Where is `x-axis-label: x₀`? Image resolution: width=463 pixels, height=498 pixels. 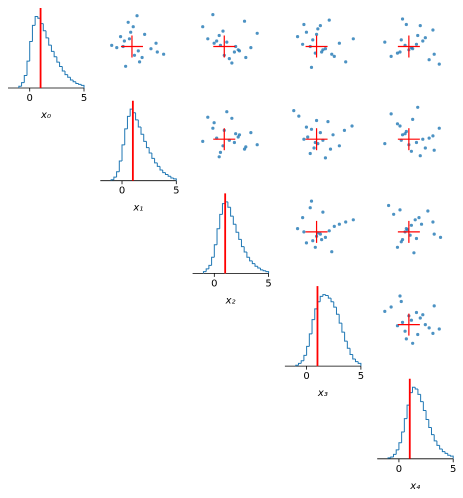
x-axis-label: x₀ is located at coordinates (45, 115).